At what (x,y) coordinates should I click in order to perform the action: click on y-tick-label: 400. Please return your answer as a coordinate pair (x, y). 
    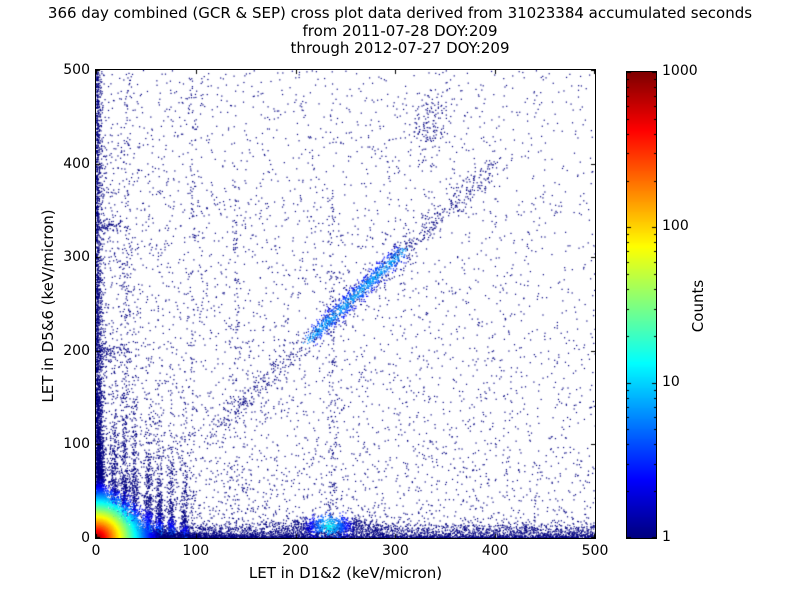
    Looking at the image, I should click on (76, 163).